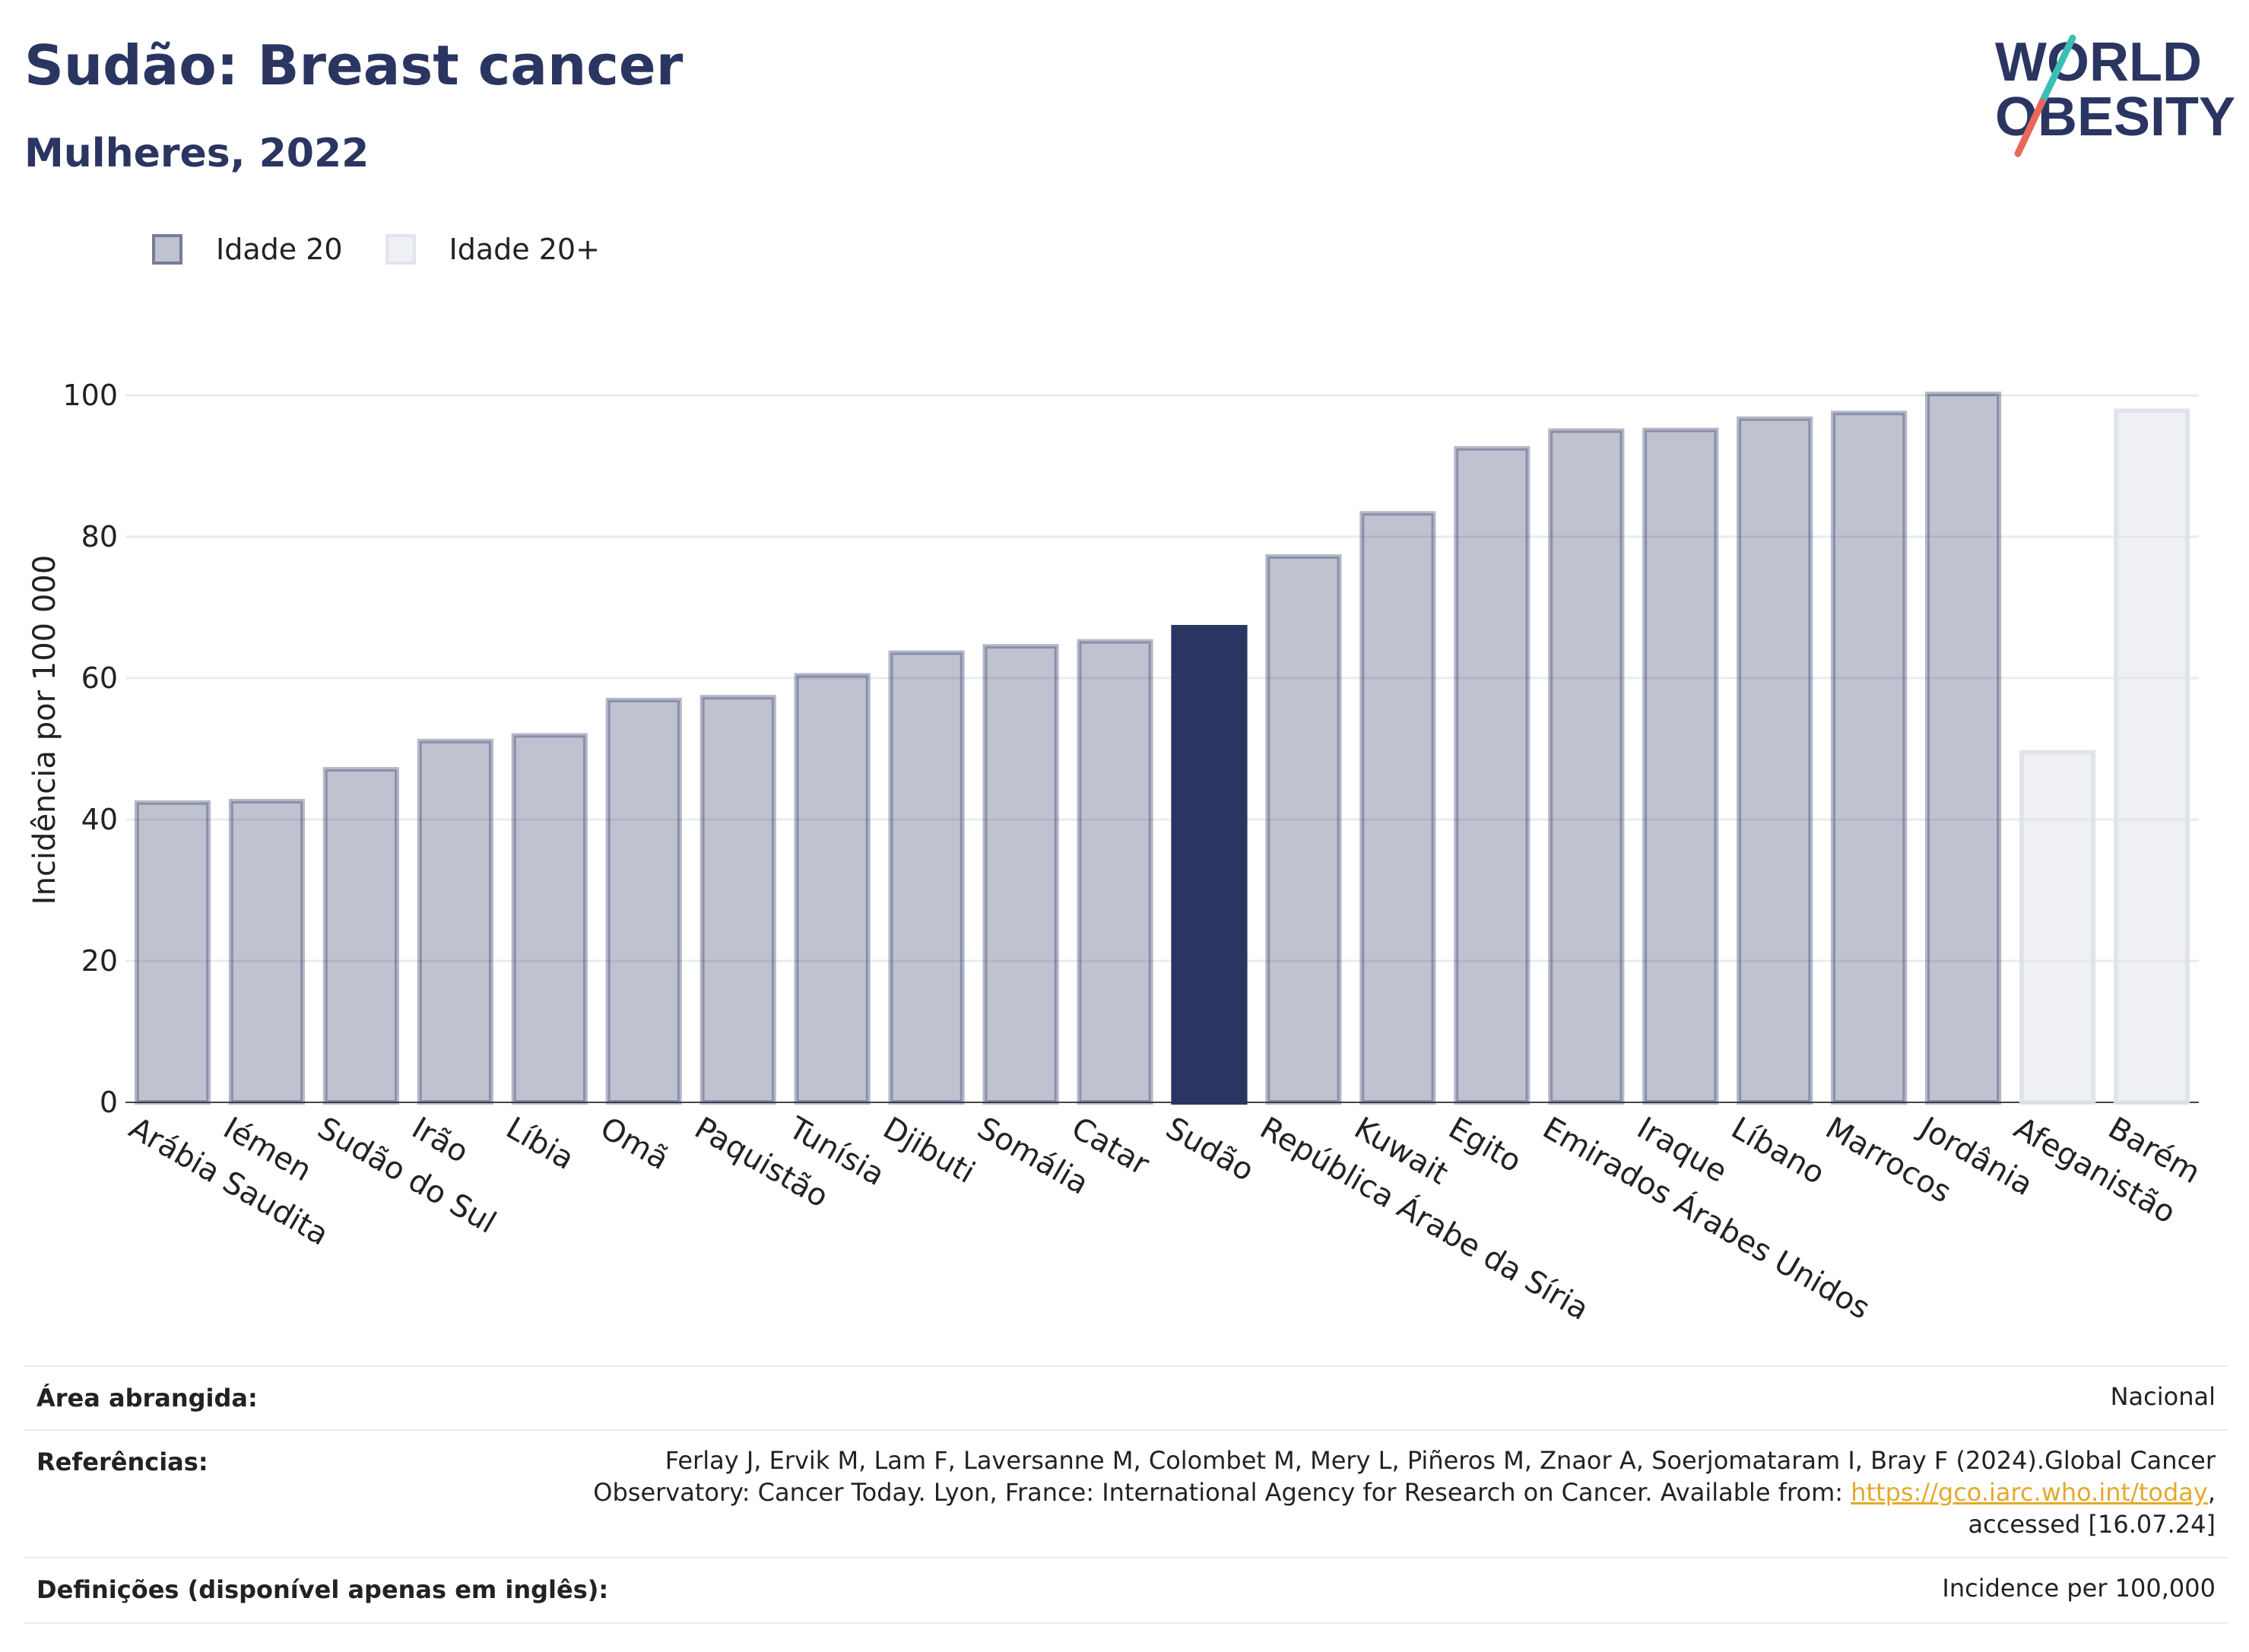 The height and width of the screenshot is (1652, 2249). I want to click on info-row-area: Área abrangida: Nacional, so click(1126, 1398).